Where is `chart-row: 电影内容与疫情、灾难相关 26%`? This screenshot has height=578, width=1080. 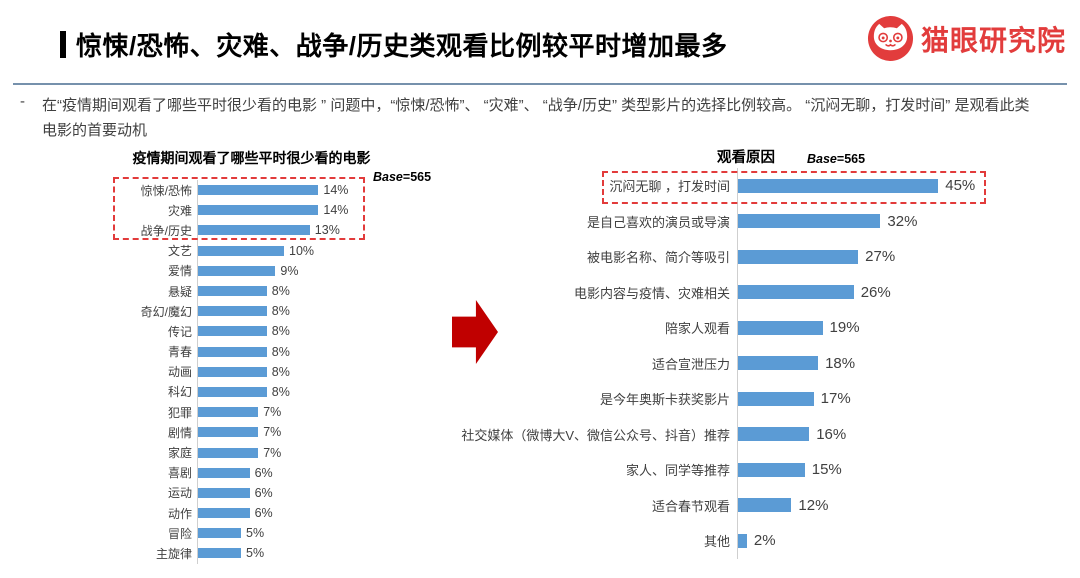
chart-row: 电影内容与疫情、灾难相关 26% is located at coordinates (737, 292).